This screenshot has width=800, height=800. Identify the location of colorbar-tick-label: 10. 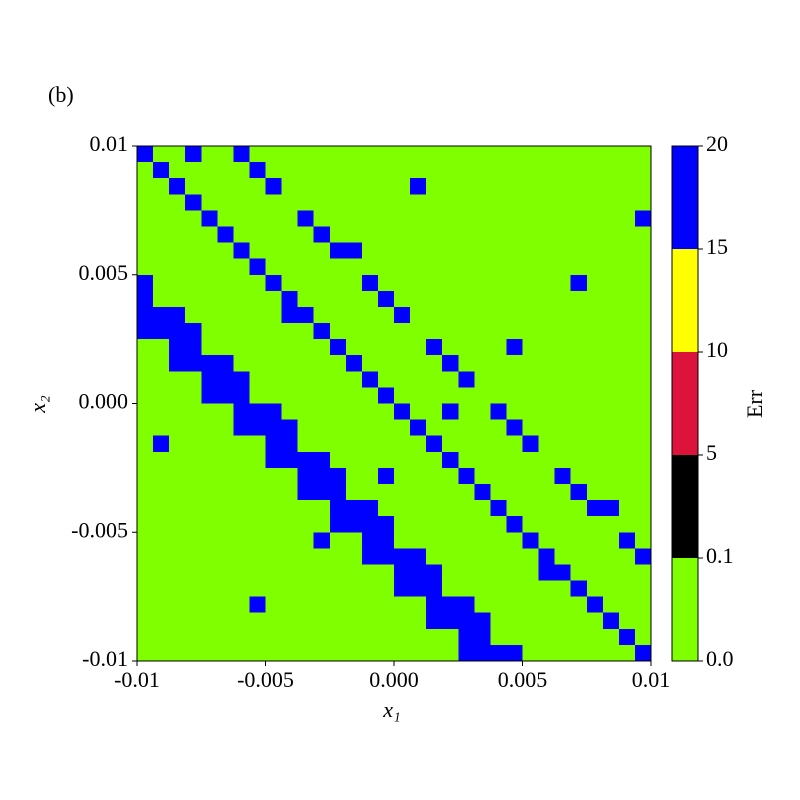
(717, 349).